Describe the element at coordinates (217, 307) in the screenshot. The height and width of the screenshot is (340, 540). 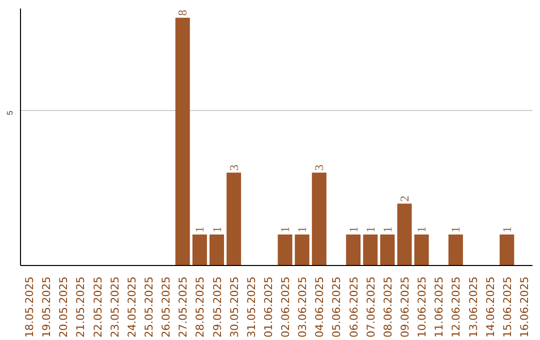
I see `x-tick-label: 29.05.2025` at that location.